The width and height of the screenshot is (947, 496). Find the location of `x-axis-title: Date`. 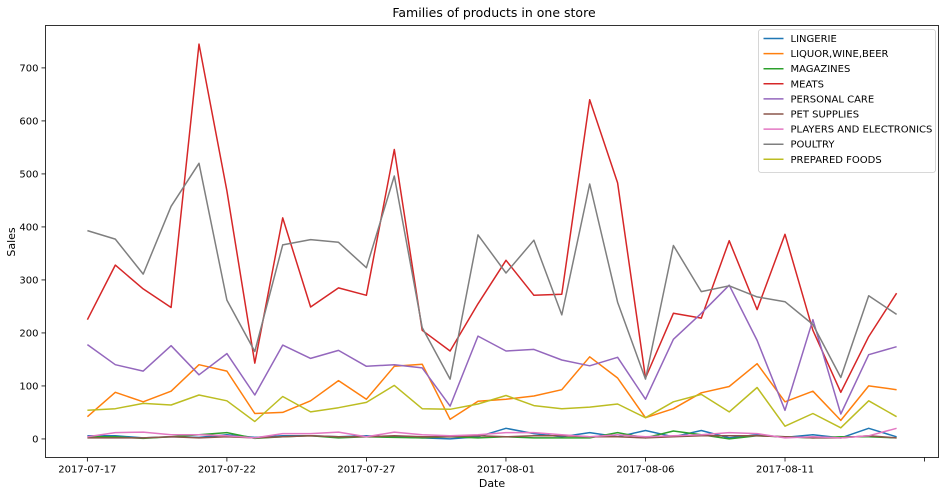

x-axis-title: Date is located at coordinates (492, 483).